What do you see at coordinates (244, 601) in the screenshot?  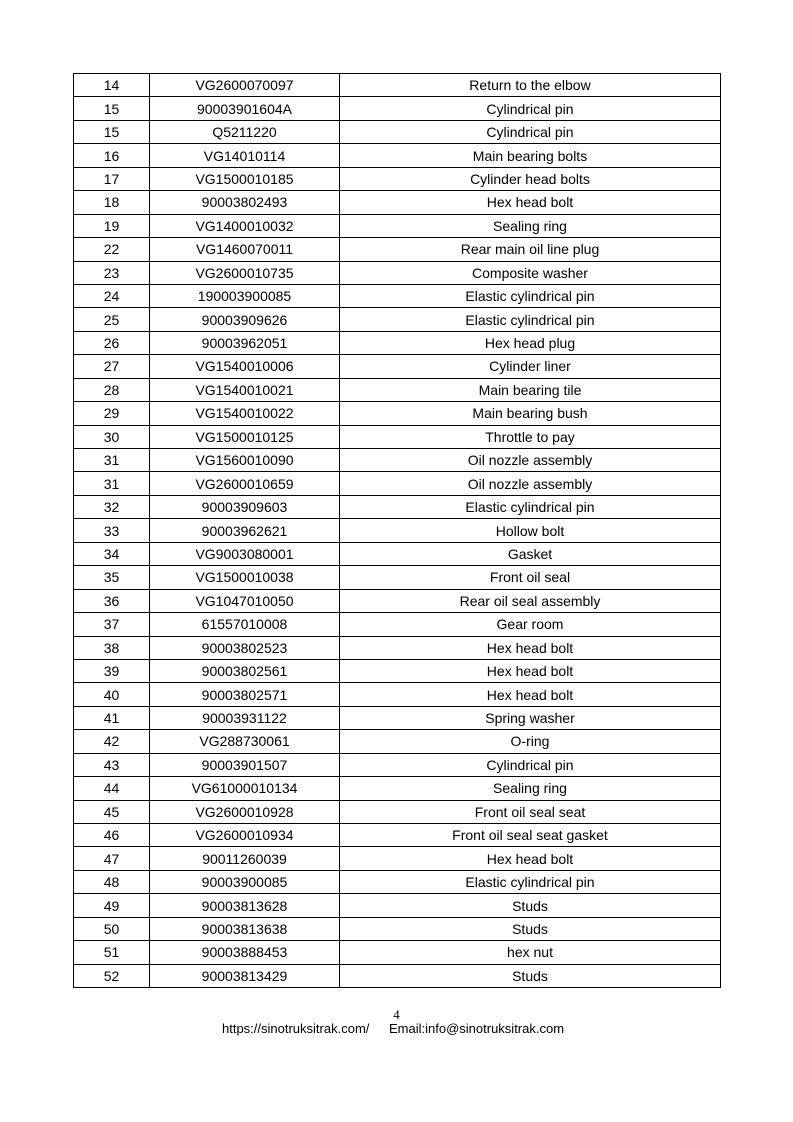 I see `part-number-cell: VG1047010050` at bounding box center [244, 601].